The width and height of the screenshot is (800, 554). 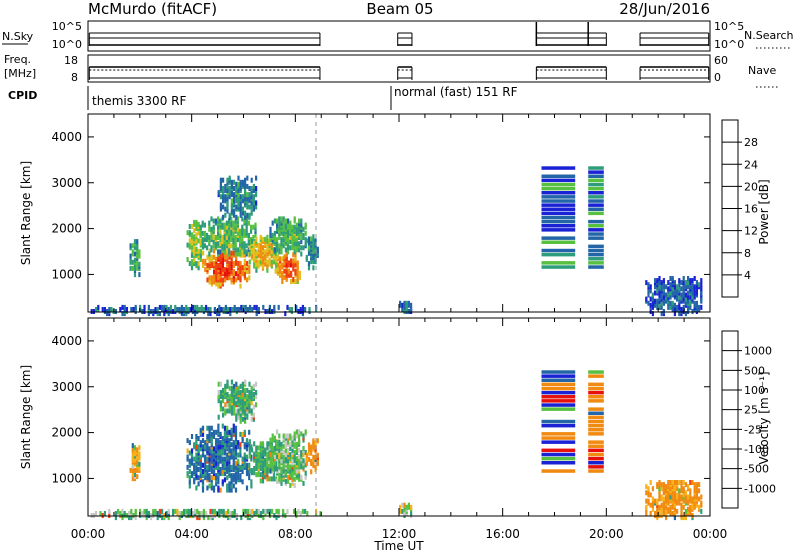 I want to click on colorbar-tick-label: 1000, so click(x=758, y=351).